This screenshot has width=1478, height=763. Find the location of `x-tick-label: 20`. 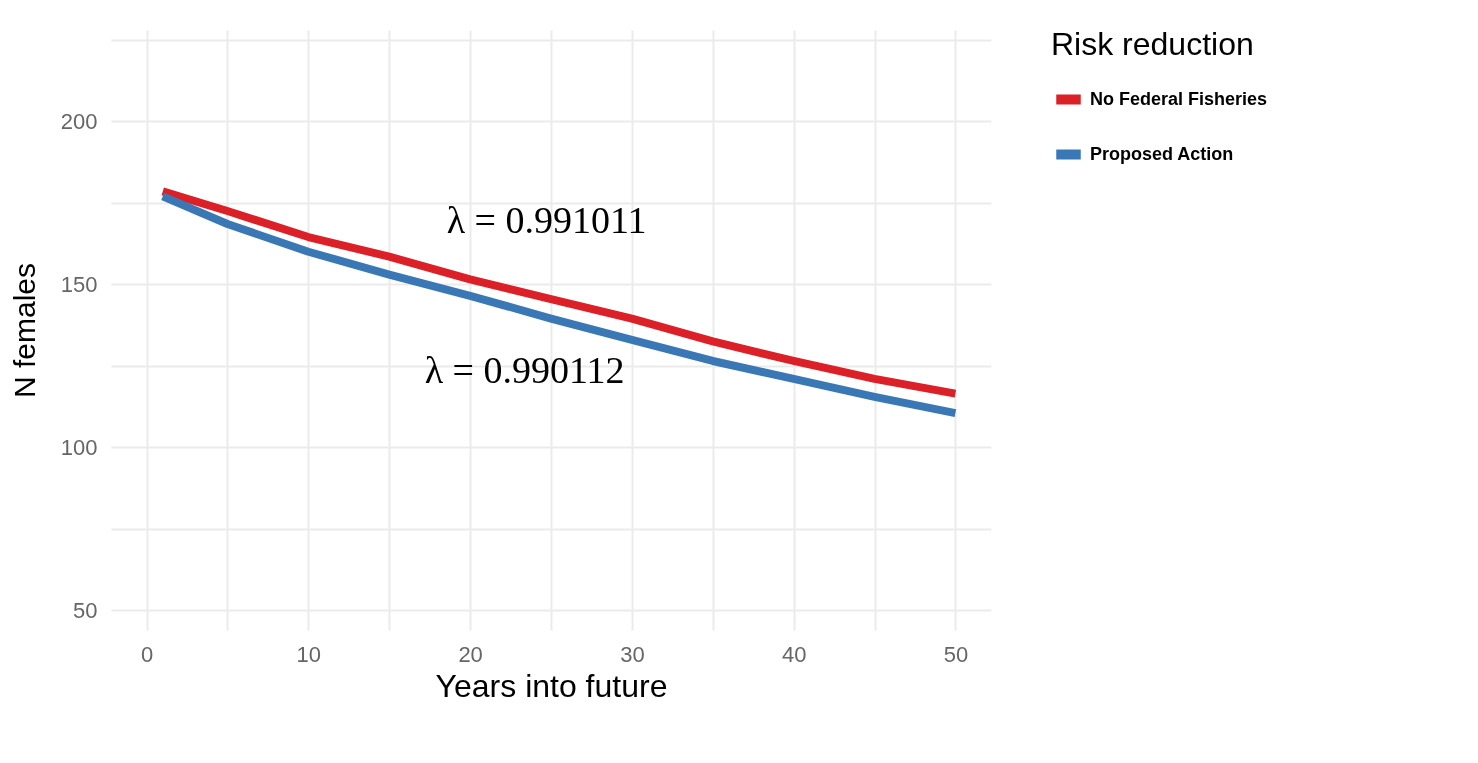

x-tick-label: 20 is located at coordinates (470, 654).